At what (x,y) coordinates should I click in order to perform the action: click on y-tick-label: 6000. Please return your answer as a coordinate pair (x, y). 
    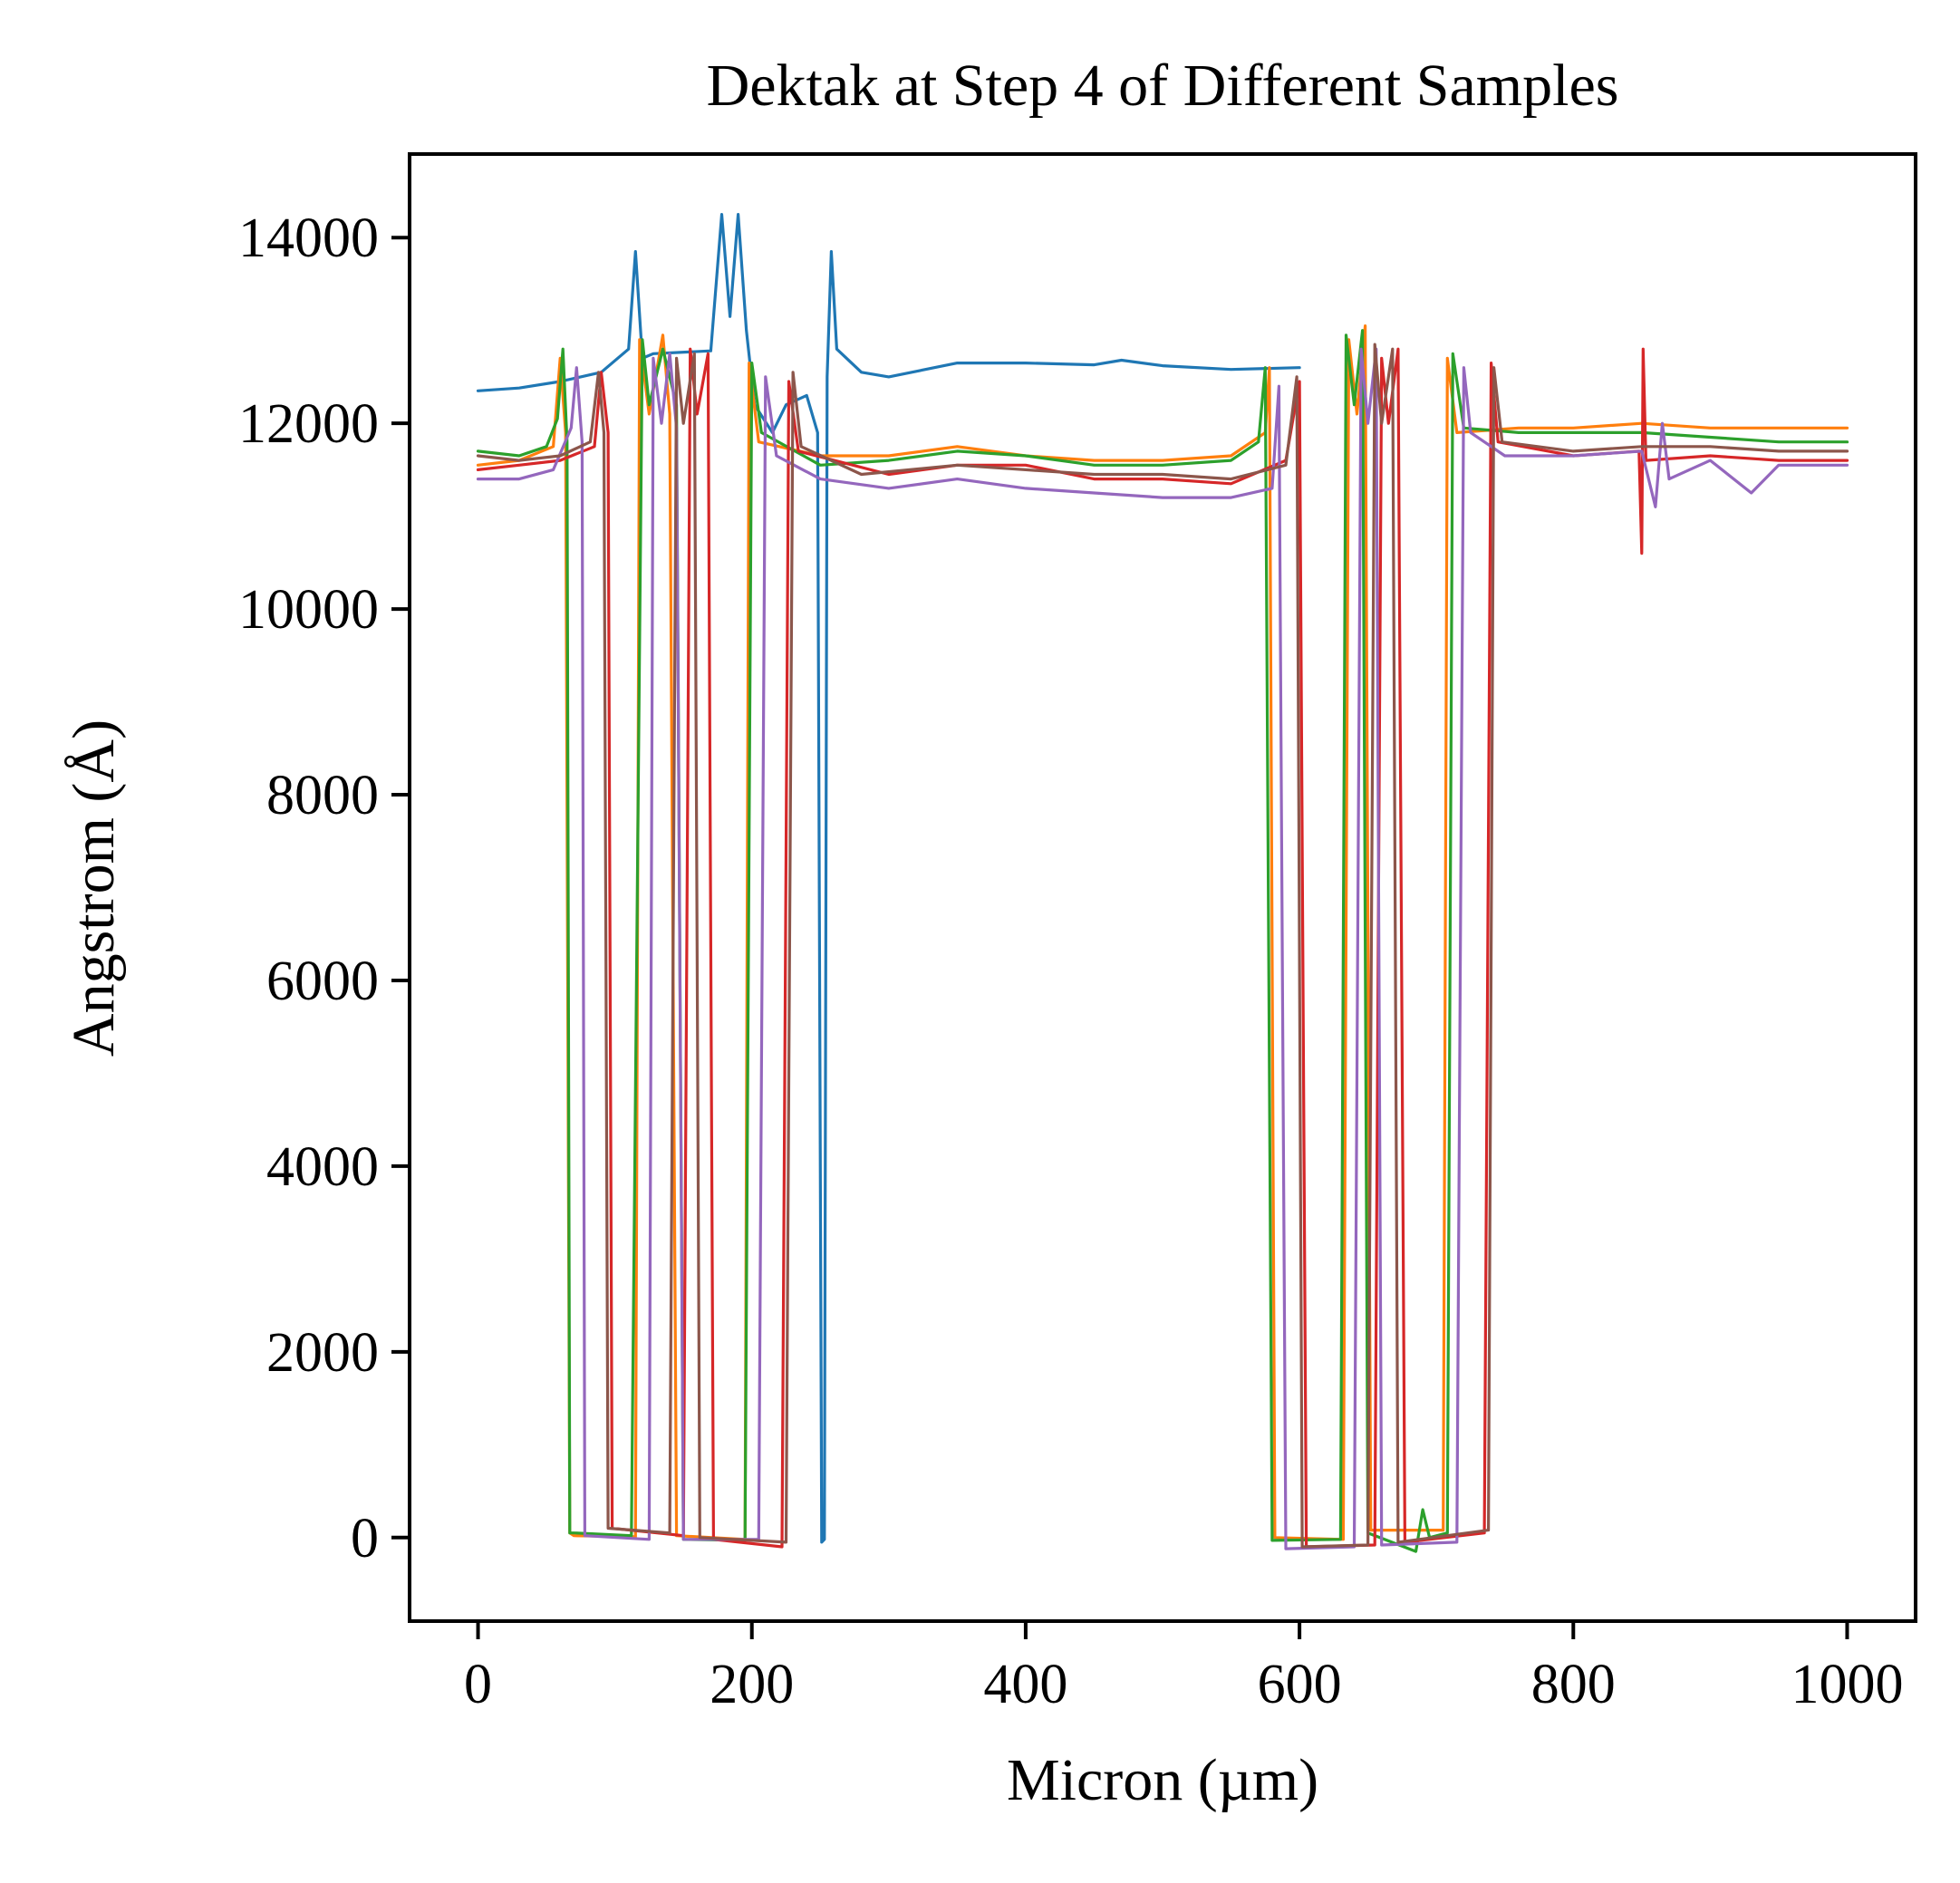
    Looking at the image, I should click on (322, 981).